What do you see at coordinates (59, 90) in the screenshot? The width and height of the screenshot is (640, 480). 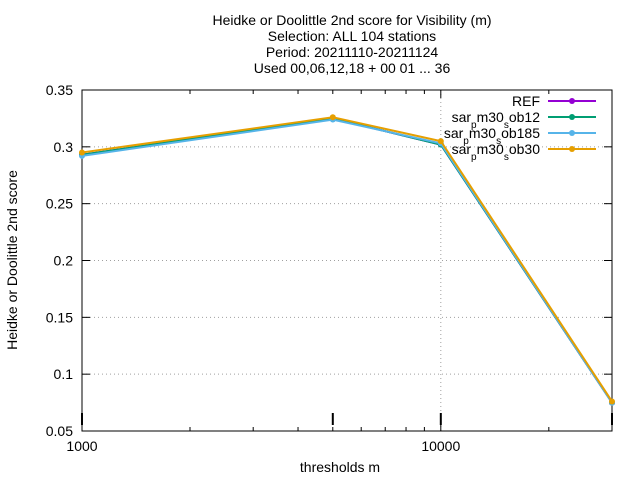 I see `y-tick-label: 0.35` at bounding box center [59, 90].